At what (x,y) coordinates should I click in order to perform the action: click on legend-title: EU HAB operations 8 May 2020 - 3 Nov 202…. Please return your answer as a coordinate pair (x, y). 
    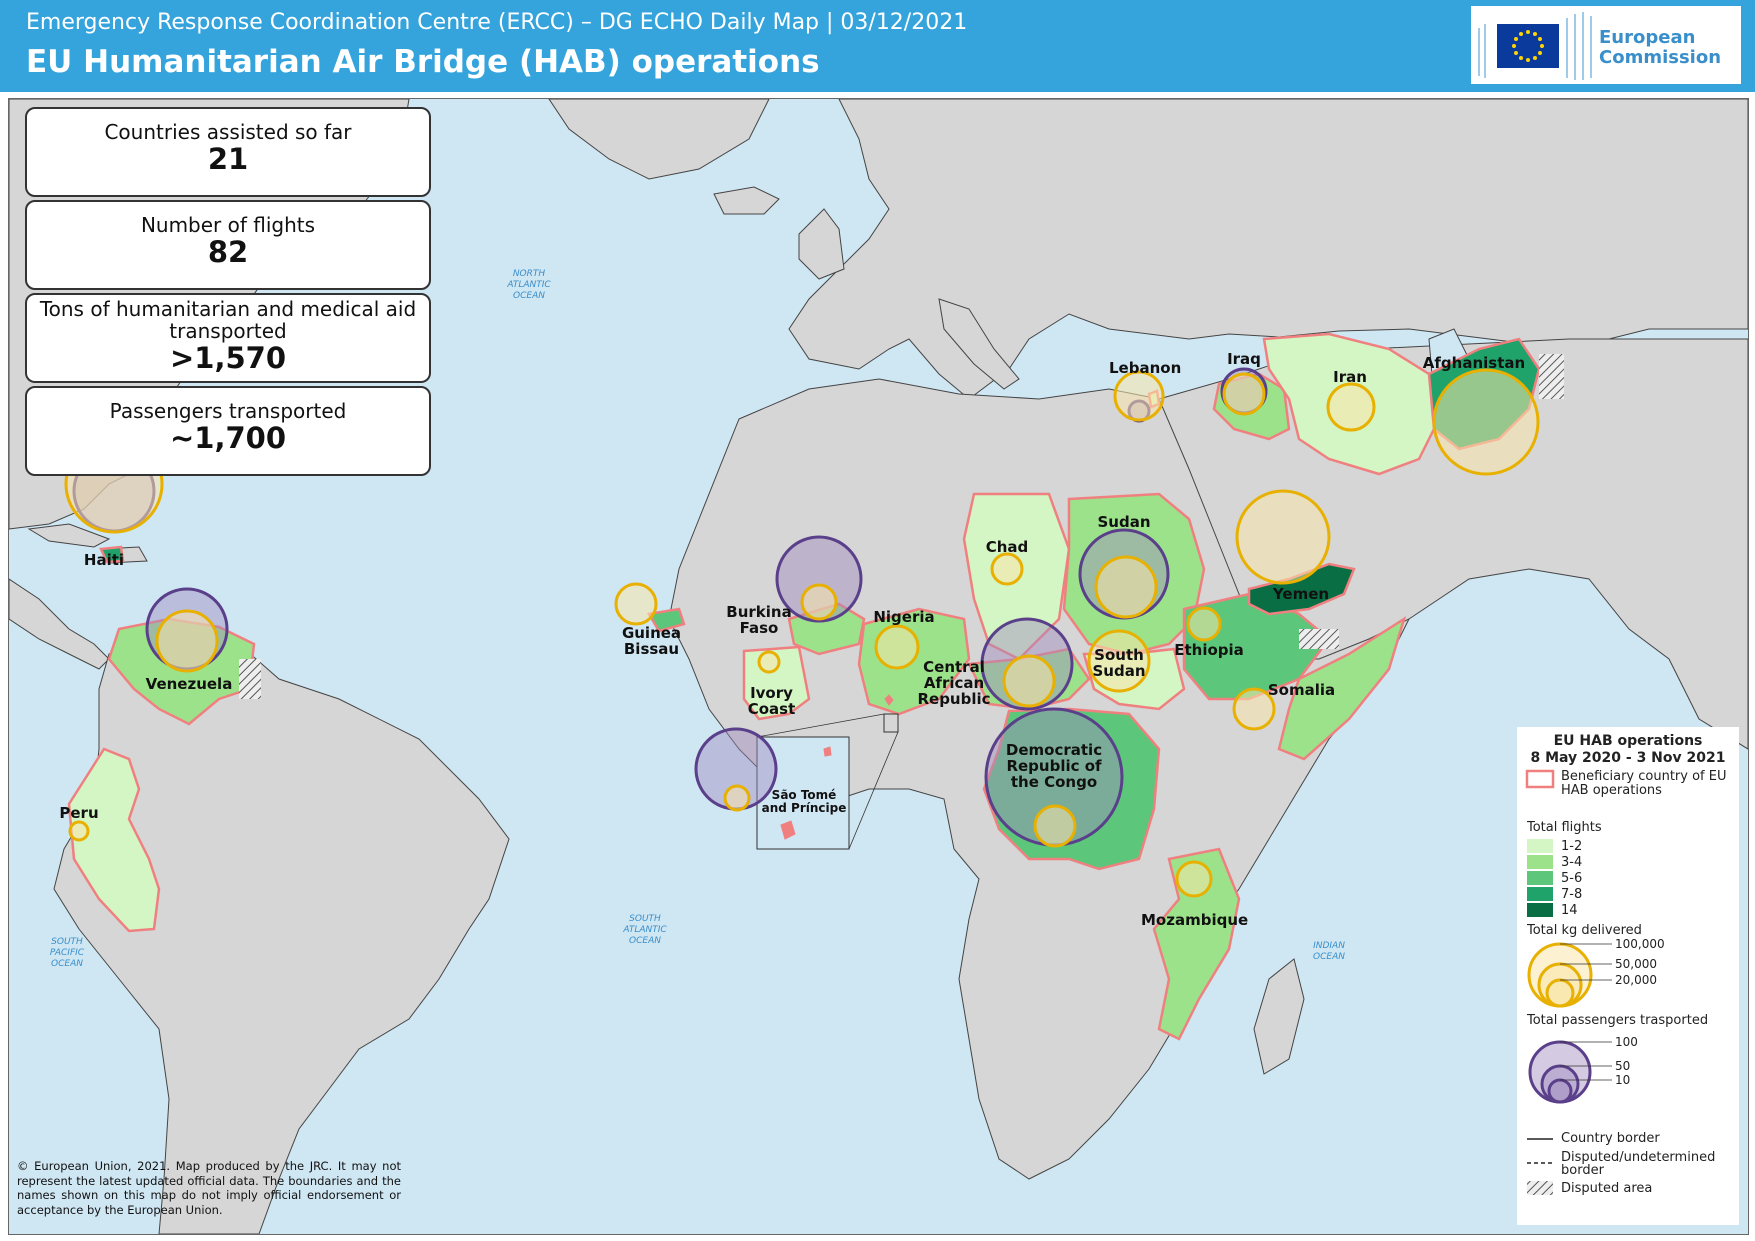
    Looking at the image, I should click on (1628, 749).